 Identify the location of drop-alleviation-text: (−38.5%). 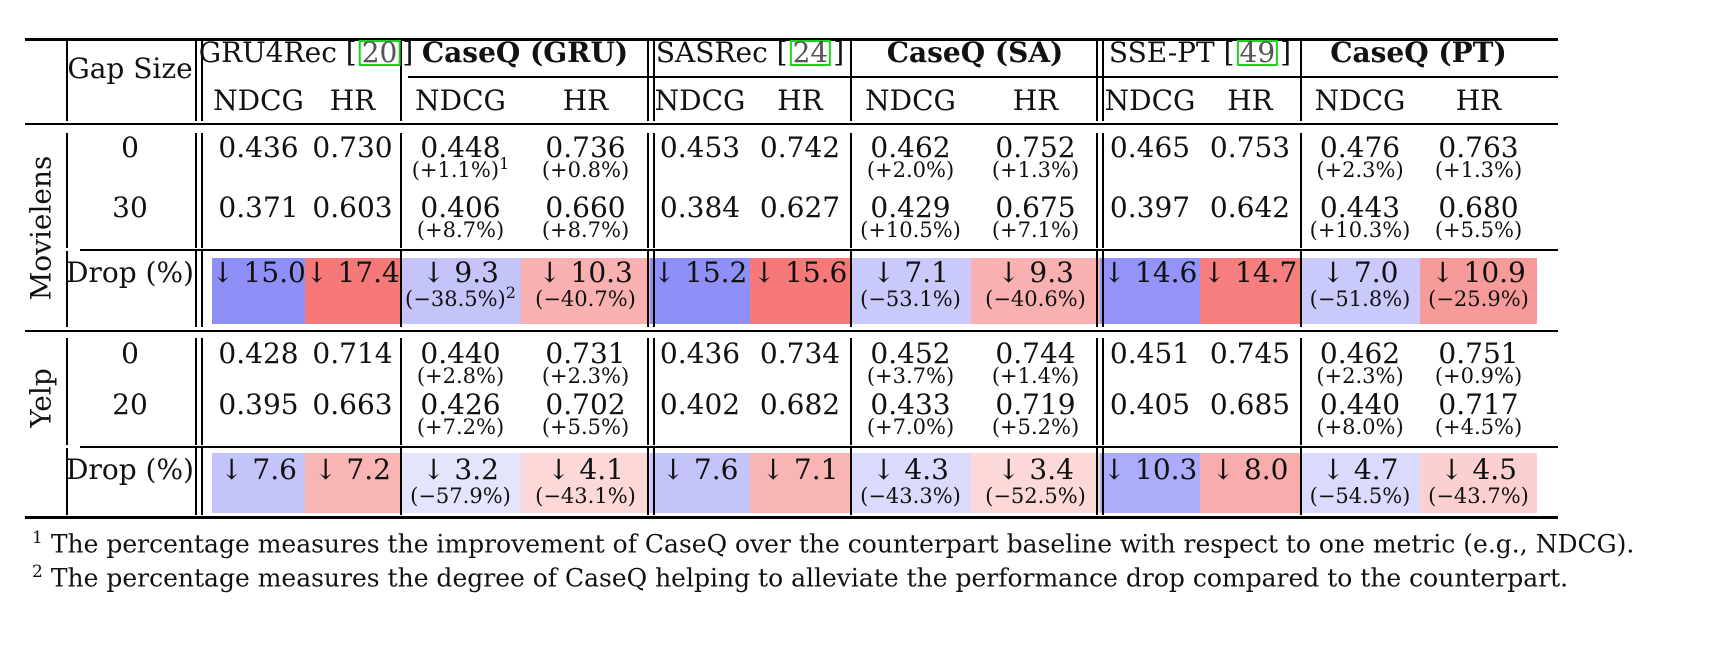
(455, 299).